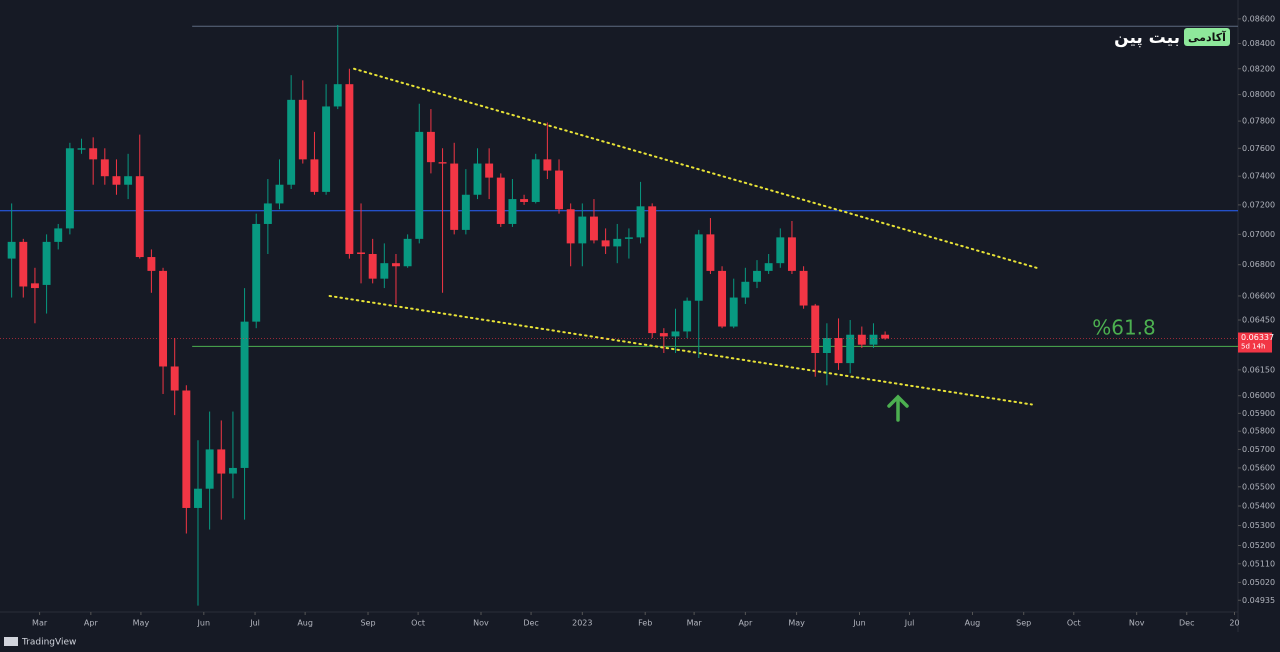 The width and height of the screenshot is (1280, 652). I want to click on y-tick-label: 0.06600, so click(1258, 295).